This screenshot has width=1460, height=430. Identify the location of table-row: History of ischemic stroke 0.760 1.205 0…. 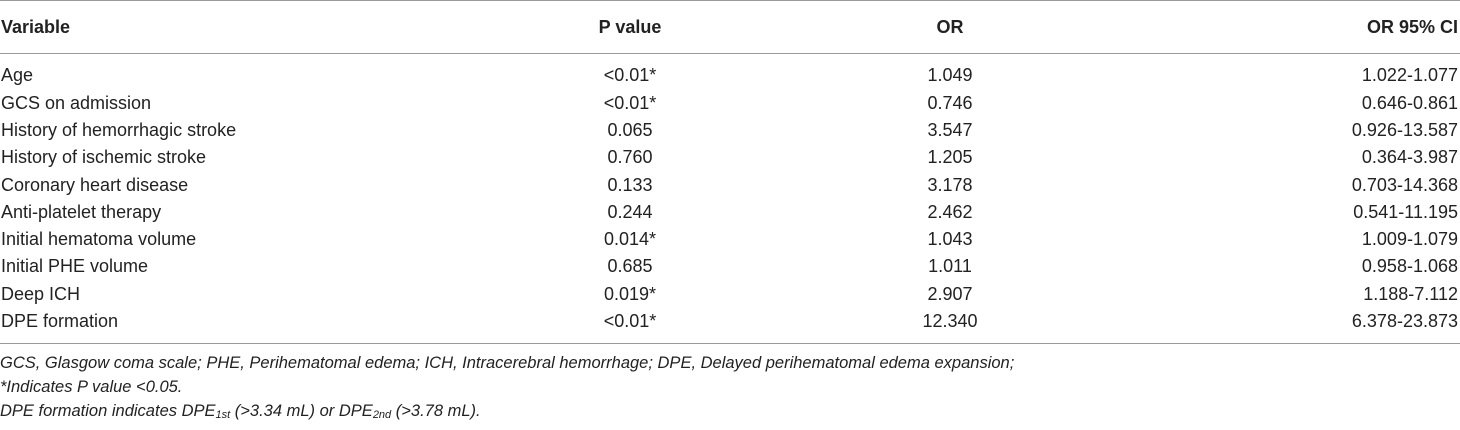
(730, 157).